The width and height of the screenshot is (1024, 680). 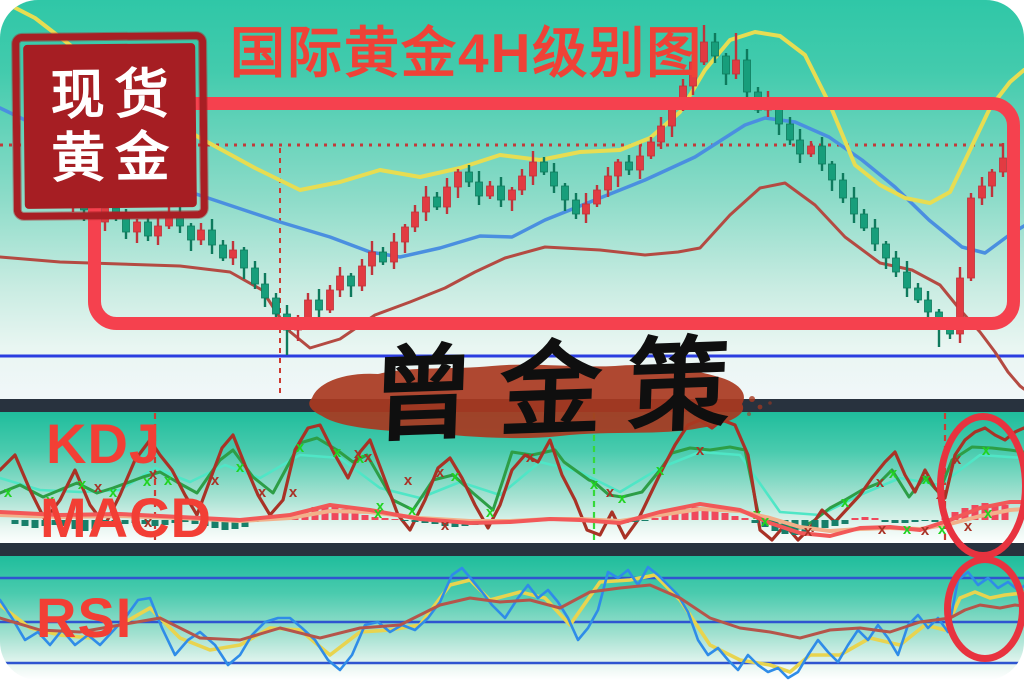 What do you see at coordinates (980, 486) in the screenshot?
I see `kdj-highlight-ellipse` at bounding box center [980, 486].